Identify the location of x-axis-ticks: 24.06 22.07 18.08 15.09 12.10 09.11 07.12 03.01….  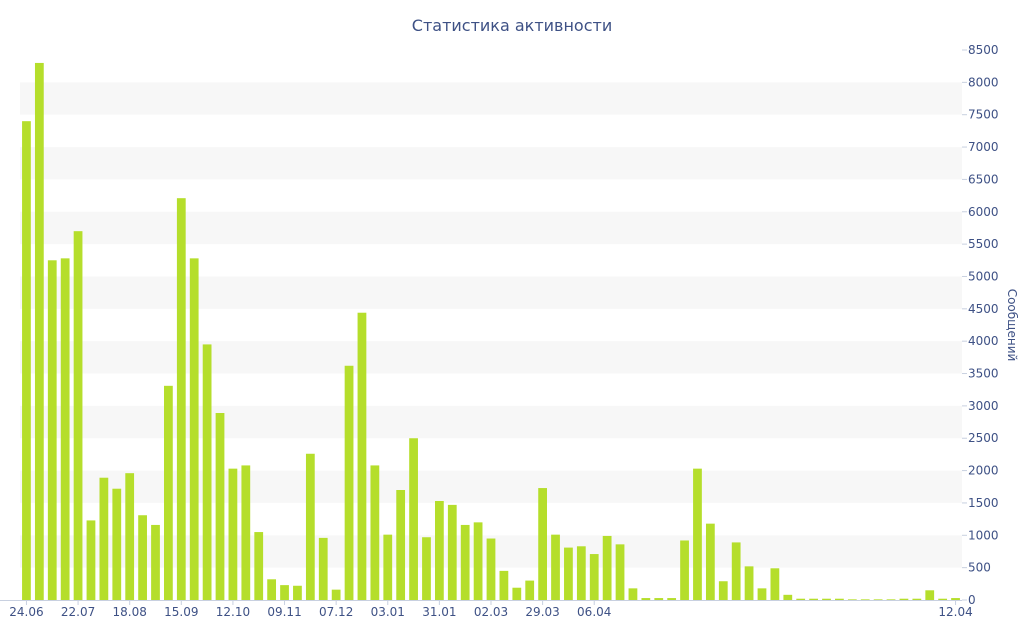
(491, 609).